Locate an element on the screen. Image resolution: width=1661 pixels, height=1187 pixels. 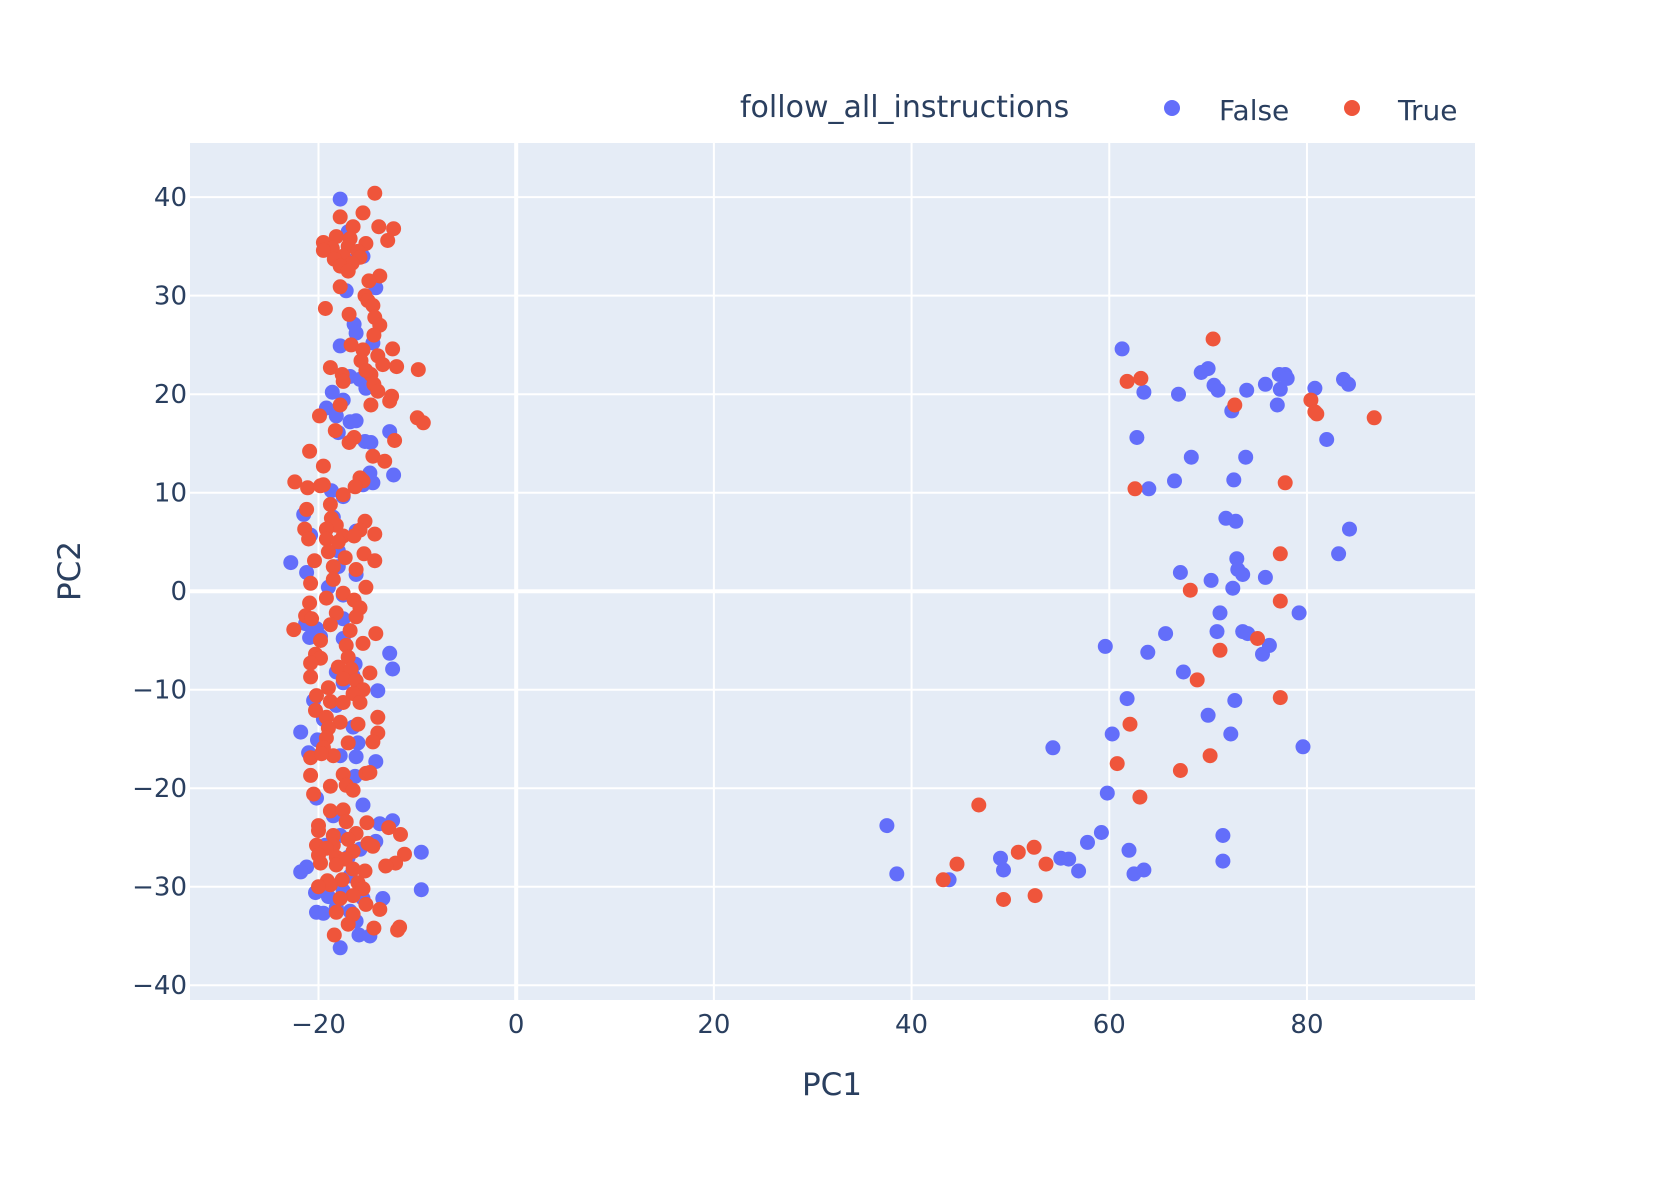
x-tick-label: 60 is located at coordinates (1109, 1025).